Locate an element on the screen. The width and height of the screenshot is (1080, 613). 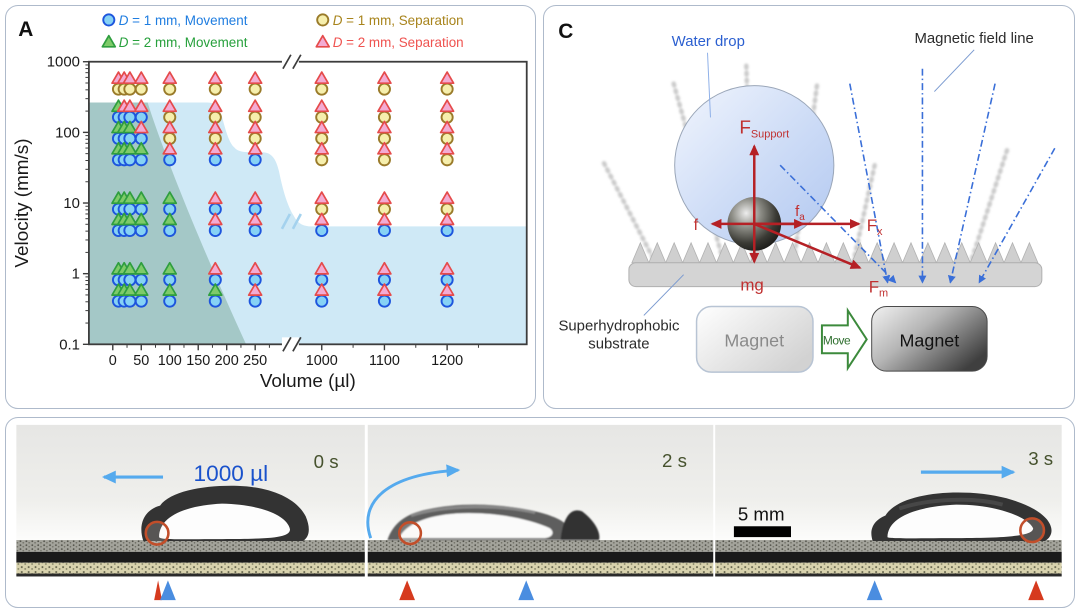
fx-force-label: Fx is located at coordinates (875, 227).